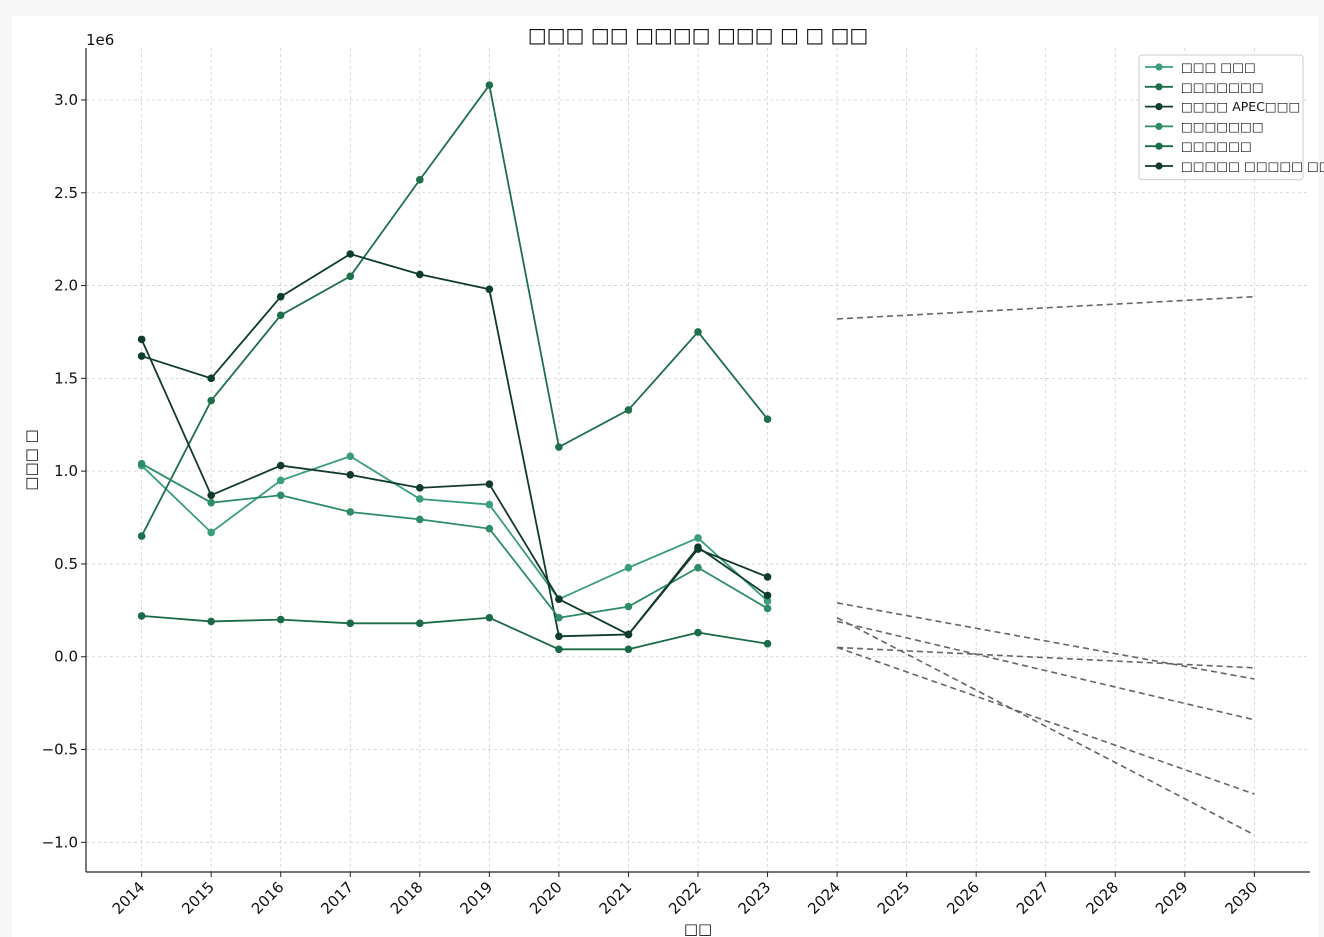  What do you see at coordinates (66, 378) in the screenshot?
I see `y-tick-label: 1.5` at bounding box center [66, 378].